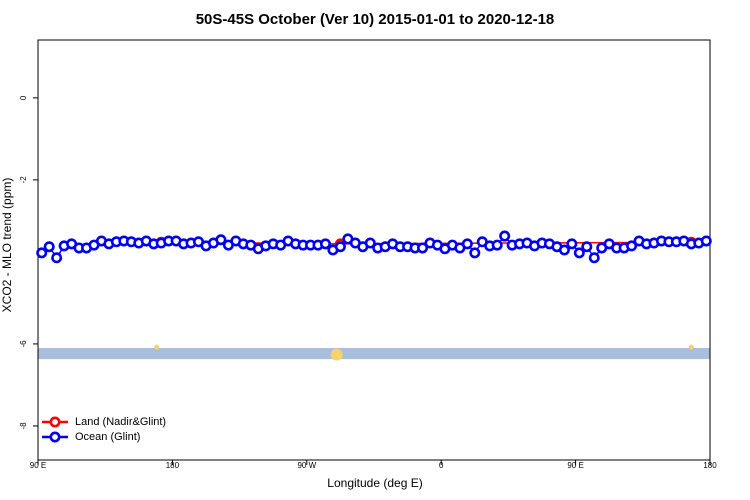 This screenshot has width=750, height=500. I want to click on legend-label: Ocean (Glint), so click(107, 437).